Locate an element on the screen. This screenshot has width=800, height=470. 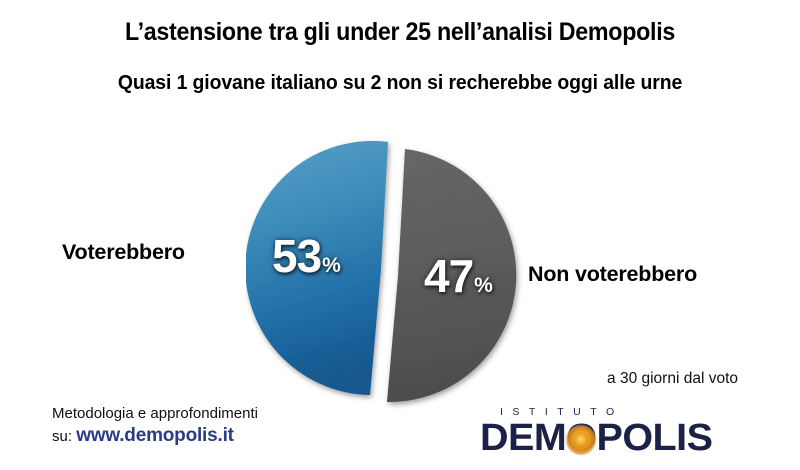
methodology-url-line: su: www.demopolis.it is located at coordinates (155, 436).